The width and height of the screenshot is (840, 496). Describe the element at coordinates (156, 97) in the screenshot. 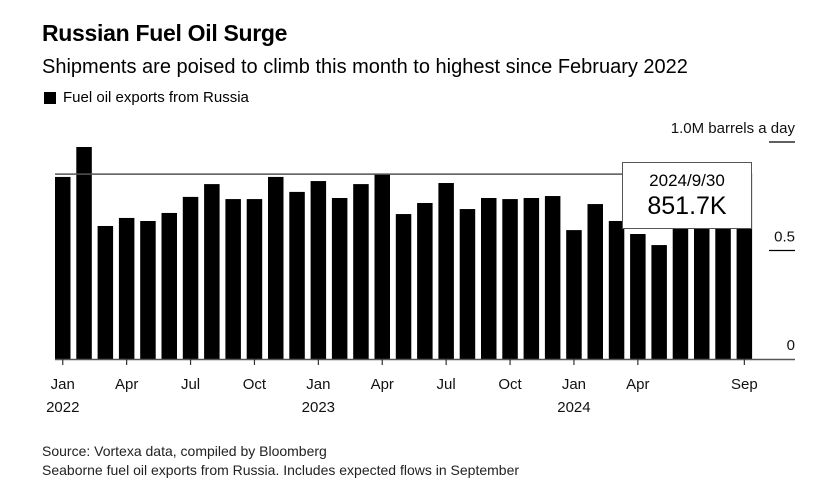

I see `legend-label: Fuel oil exports from Russia` at that location.